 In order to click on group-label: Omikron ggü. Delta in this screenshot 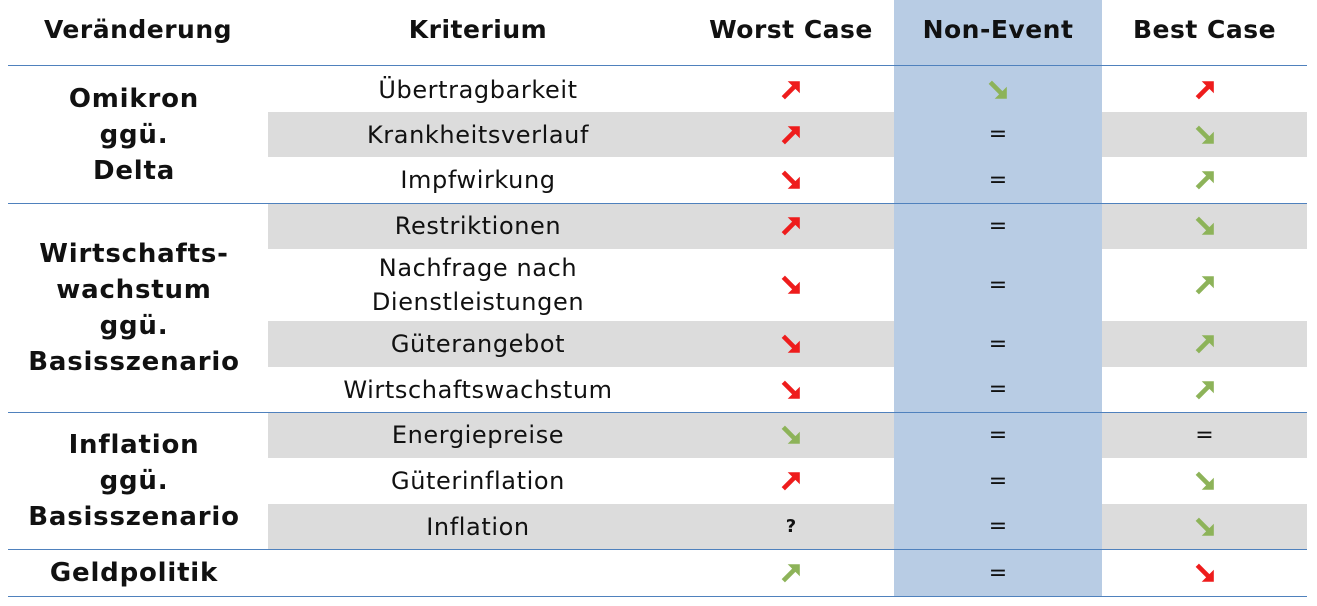, I will do `click(134, 135)`.